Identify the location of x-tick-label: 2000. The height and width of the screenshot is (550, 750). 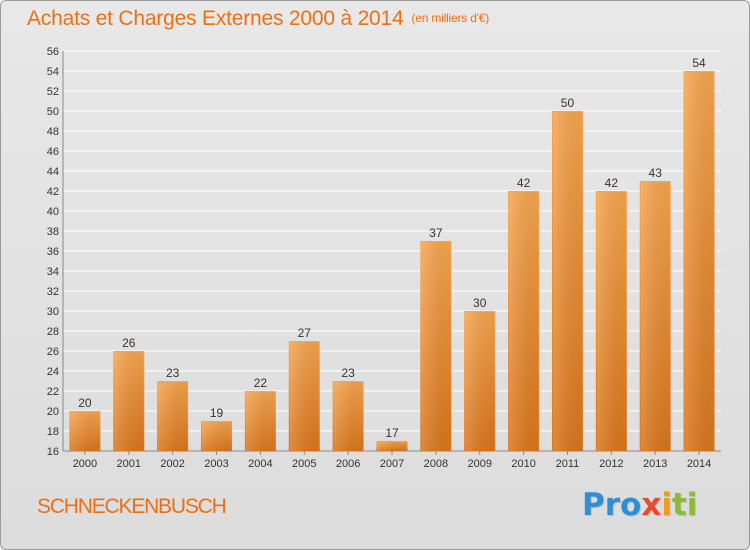
(85, 464).